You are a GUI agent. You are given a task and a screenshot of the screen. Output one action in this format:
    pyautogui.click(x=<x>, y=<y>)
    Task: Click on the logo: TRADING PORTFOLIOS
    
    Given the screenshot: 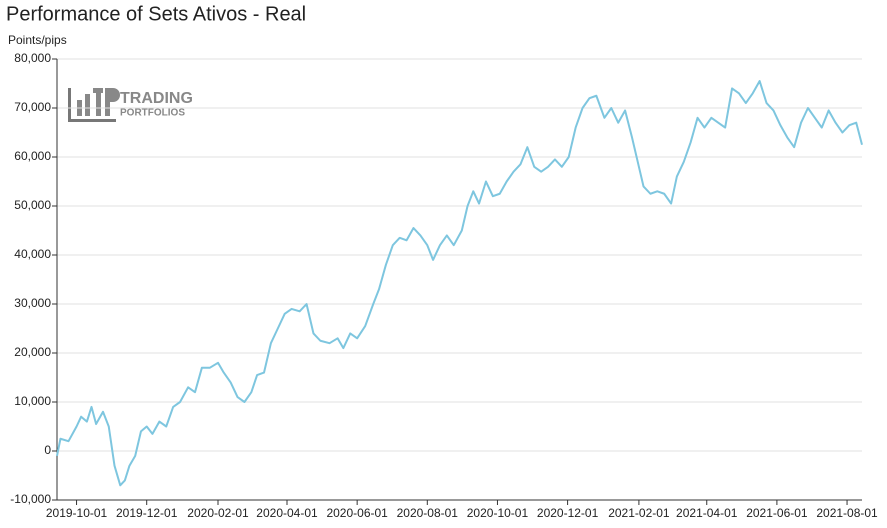 What is the action you would take?
    pyautogui.click(x=130, y=105)
    